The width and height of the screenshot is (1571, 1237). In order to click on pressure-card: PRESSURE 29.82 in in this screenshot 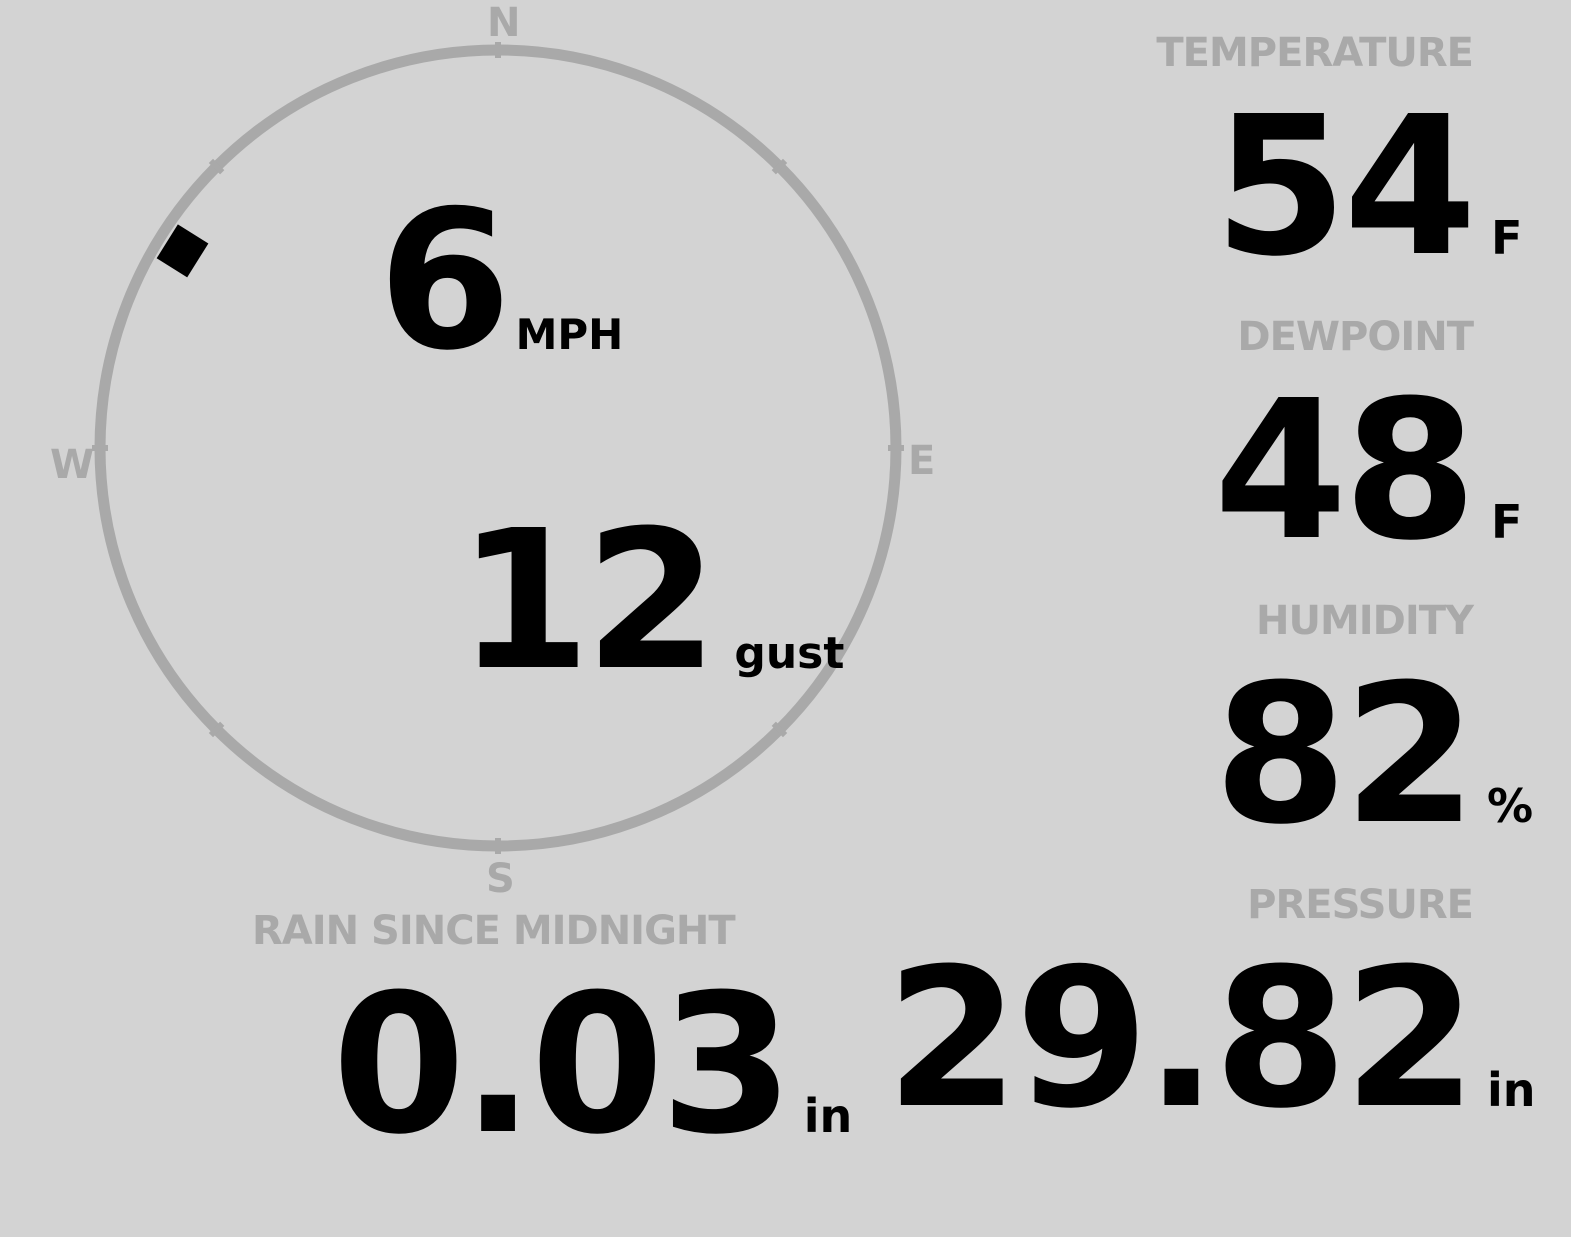, I will do `click(1210, 1016)`.